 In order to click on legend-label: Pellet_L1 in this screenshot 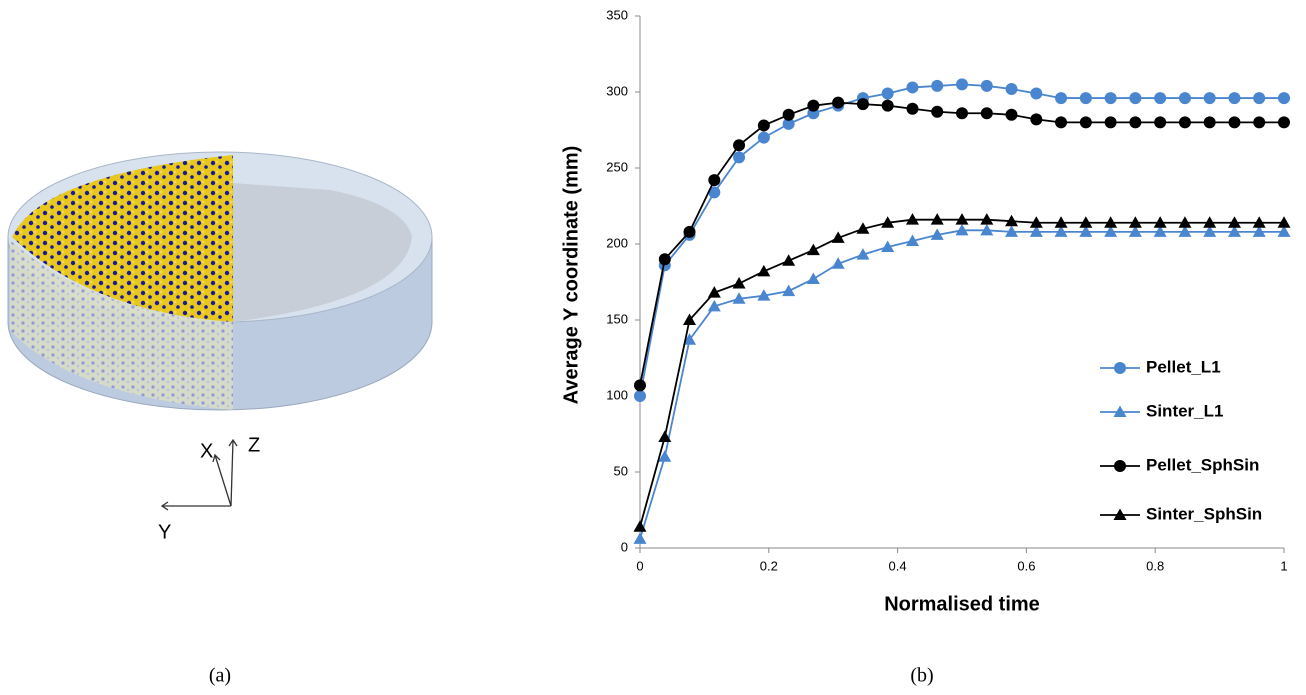, I will do `click(1183, 366)`.